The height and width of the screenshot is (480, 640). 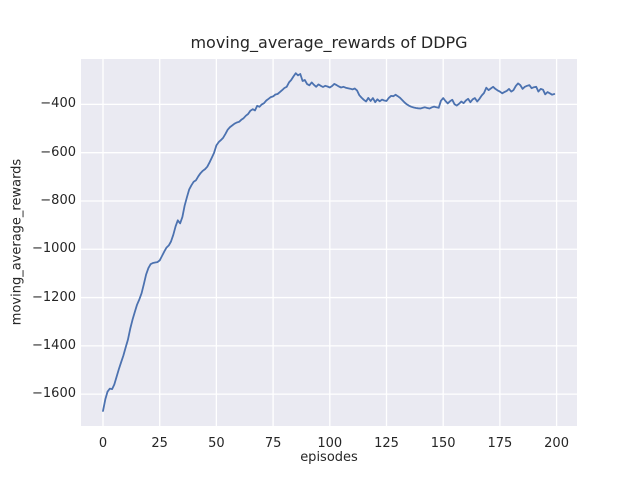 What do you see at coordinates (329, 457) in the screenshot?
I see `x-axis-label: episodes` at bounding box center [329, 457].